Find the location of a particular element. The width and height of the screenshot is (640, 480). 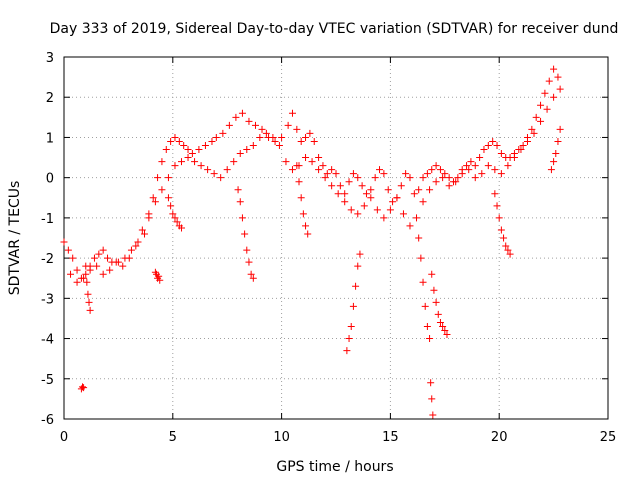

x-tick-label: 0 is located at coordinates (64, 437).